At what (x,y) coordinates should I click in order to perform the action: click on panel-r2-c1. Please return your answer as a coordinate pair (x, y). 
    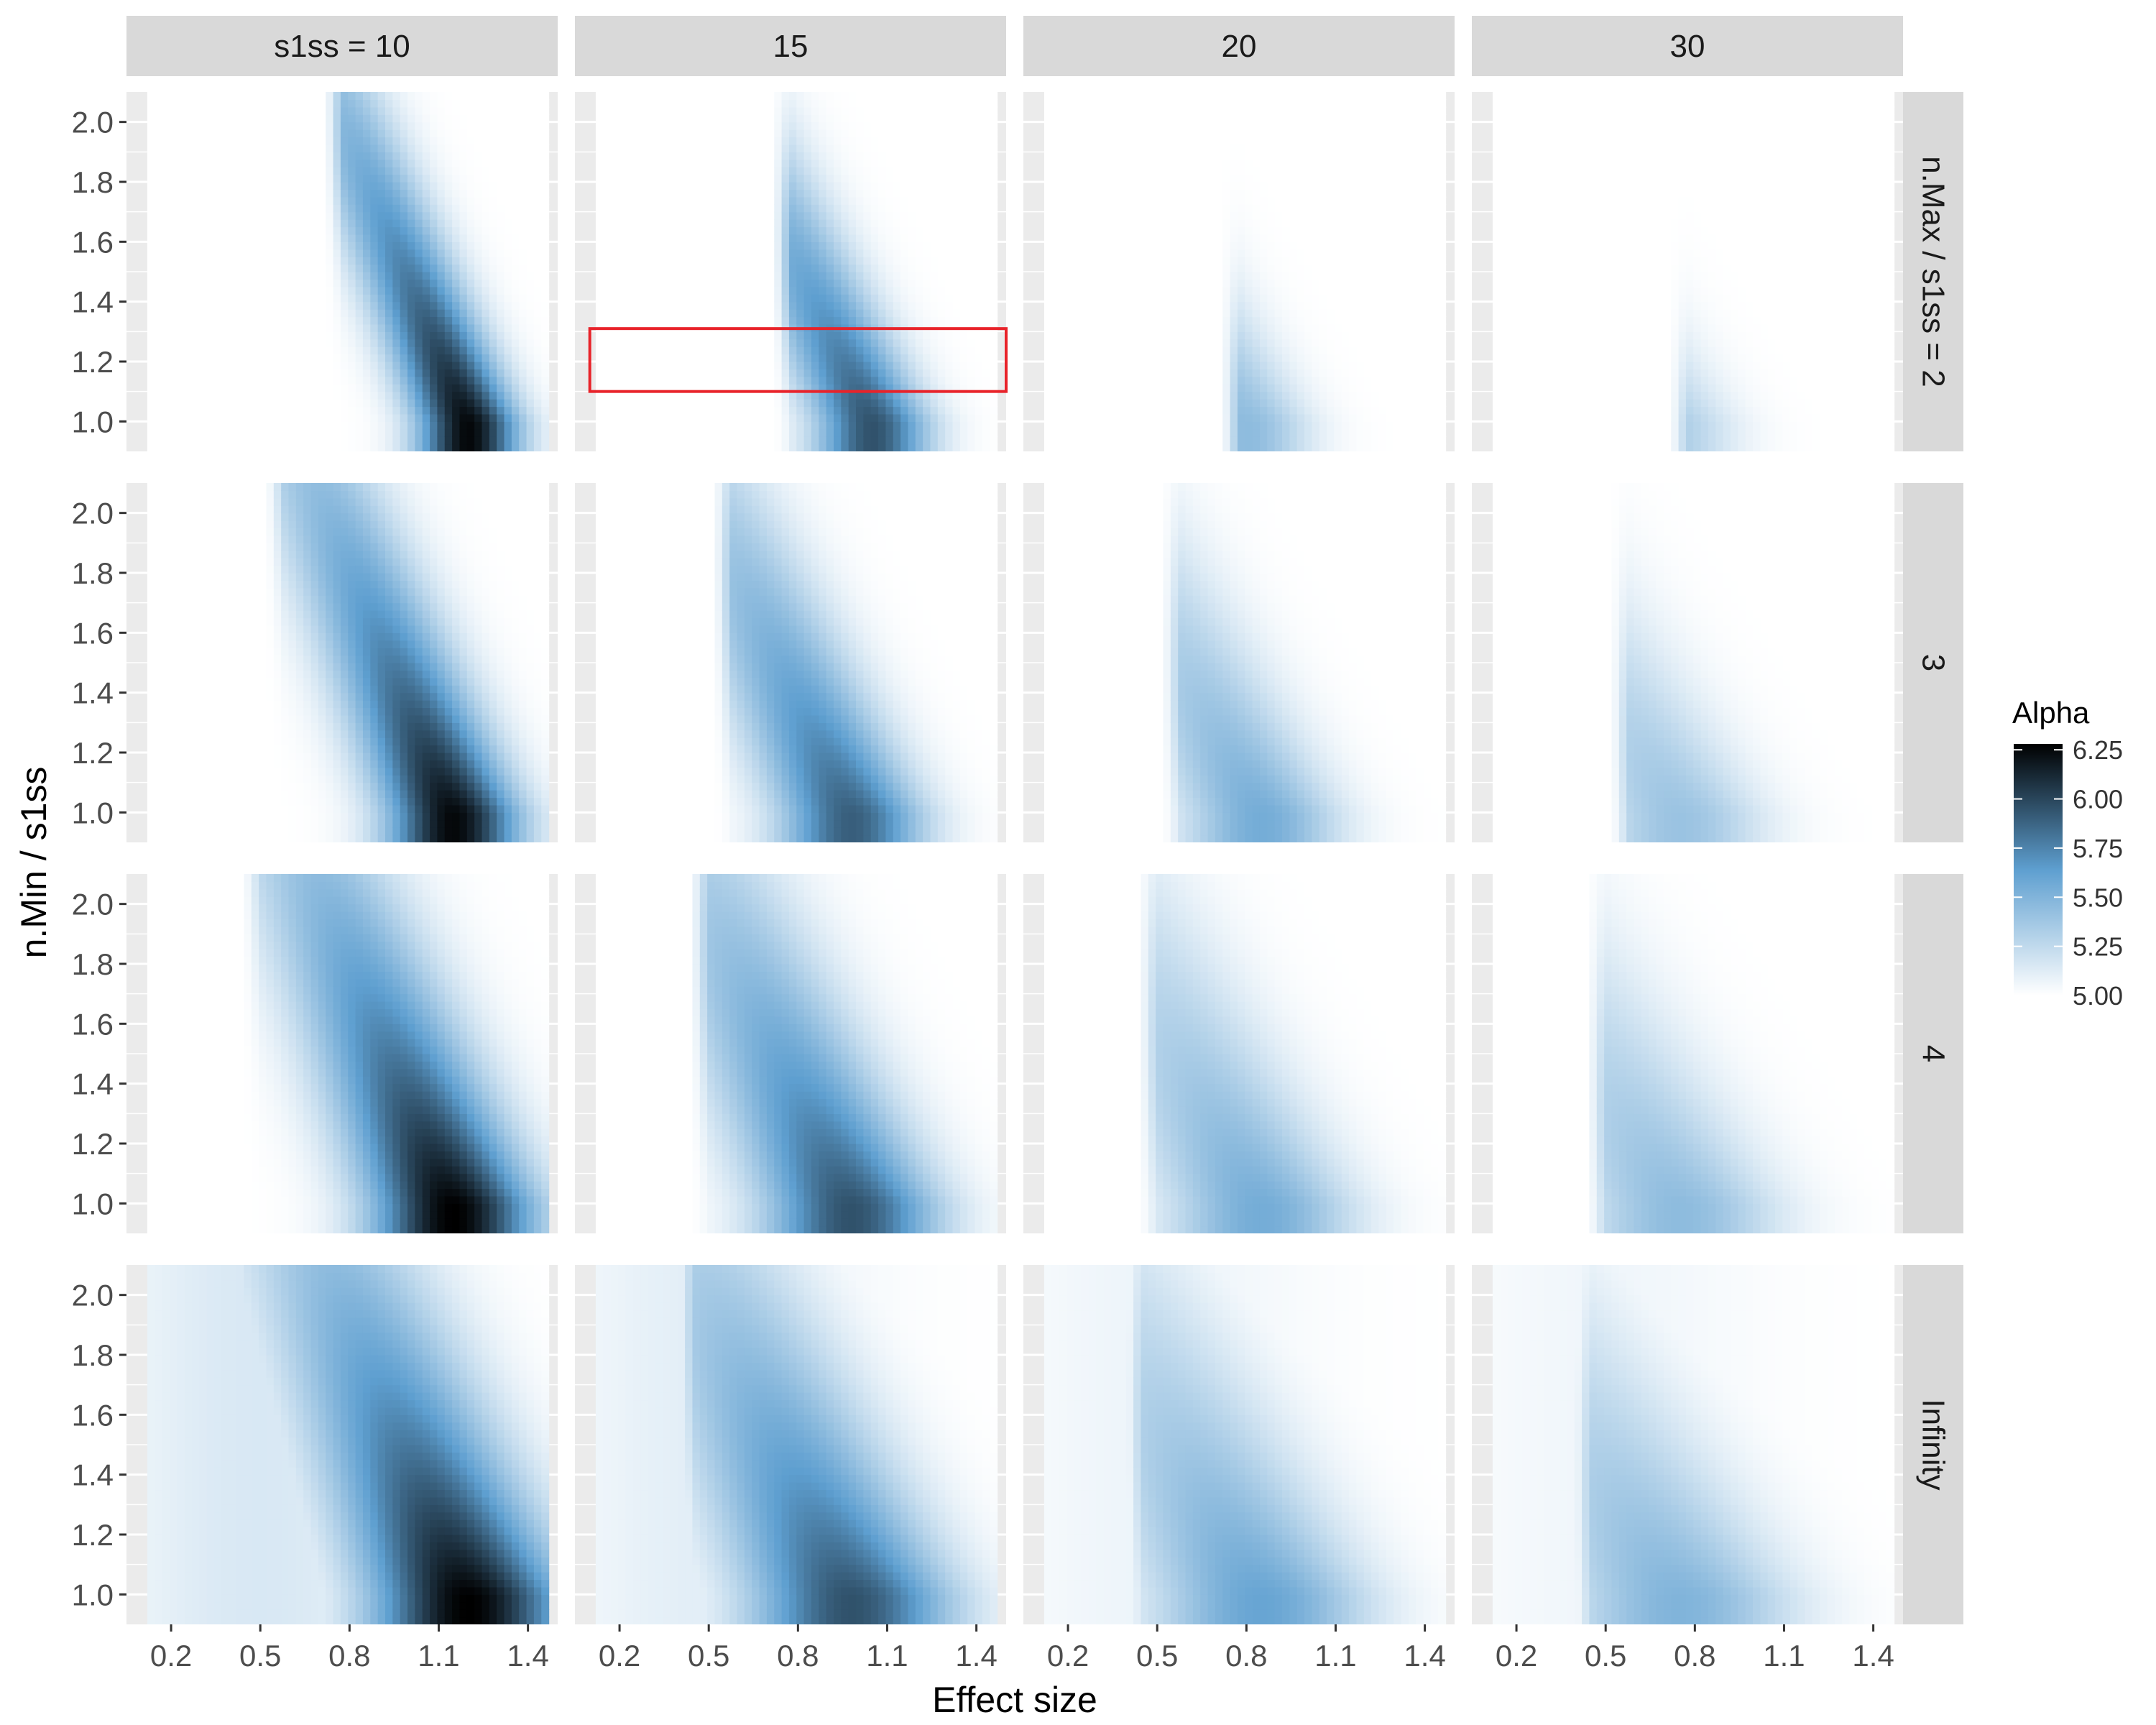
    Looking at the image, I should click on (342, 662).